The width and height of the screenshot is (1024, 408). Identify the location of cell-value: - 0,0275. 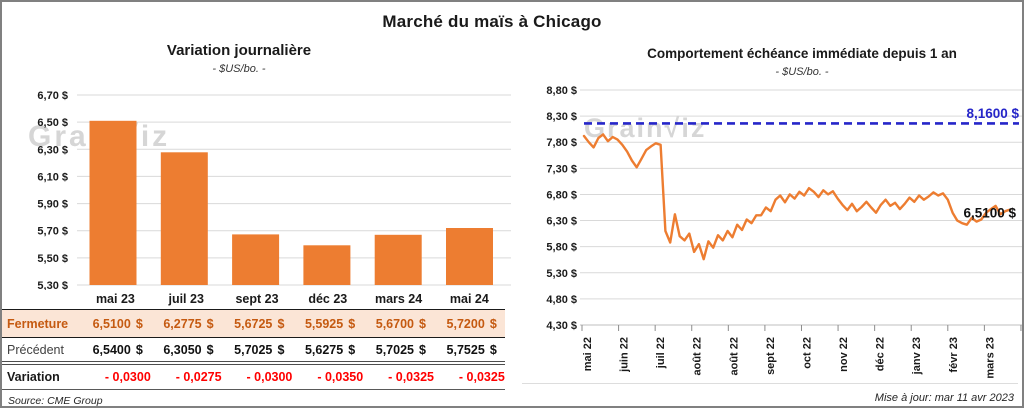
(198, 377).